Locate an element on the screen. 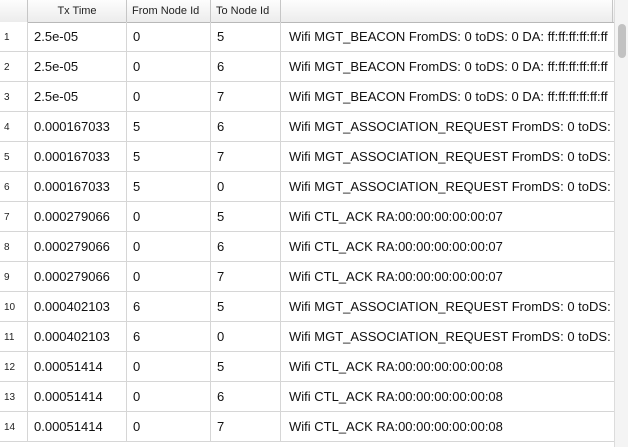  scrollbar-thumb is located at coordinates (622, 41).